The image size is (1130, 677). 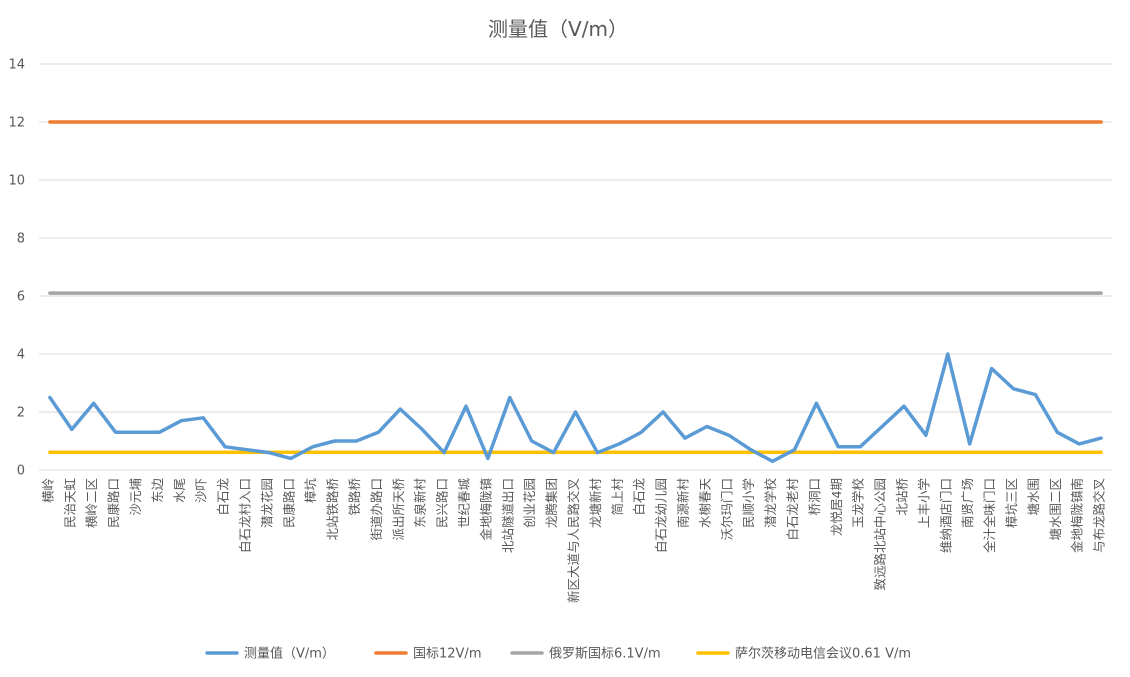 I want to click on x-tick-label: 潜龙花园, so click(x=266, y=503).